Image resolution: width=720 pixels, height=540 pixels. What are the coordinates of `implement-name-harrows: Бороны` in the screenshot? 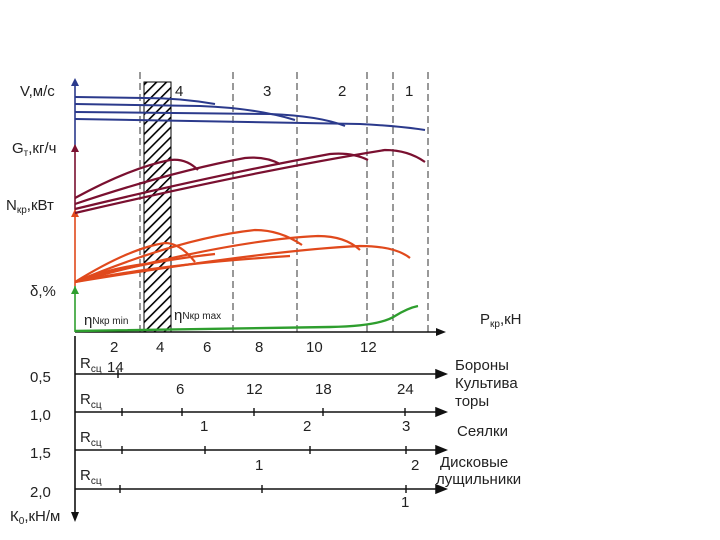 It's located at (482, 365).